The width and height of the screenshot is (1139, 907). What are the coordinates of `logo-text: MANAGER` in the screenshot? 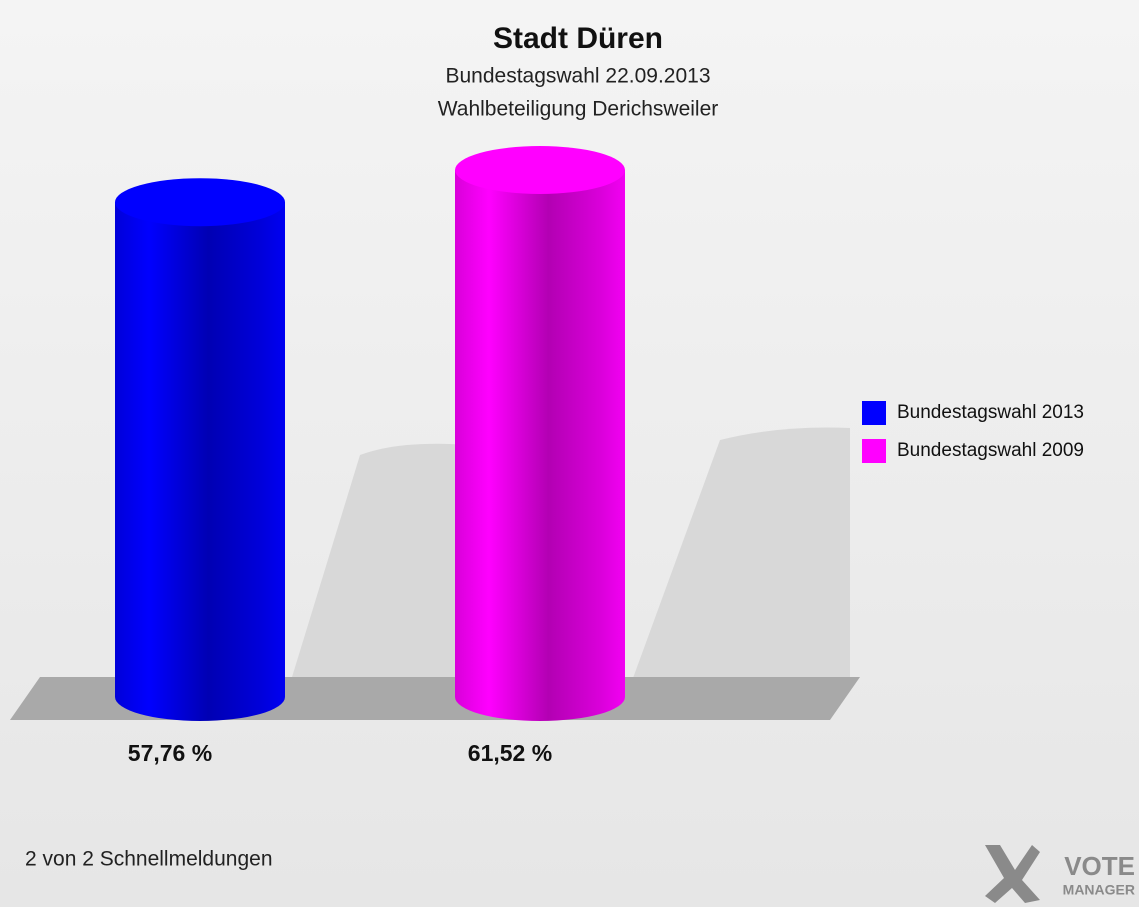 It's located at (1099, 890).